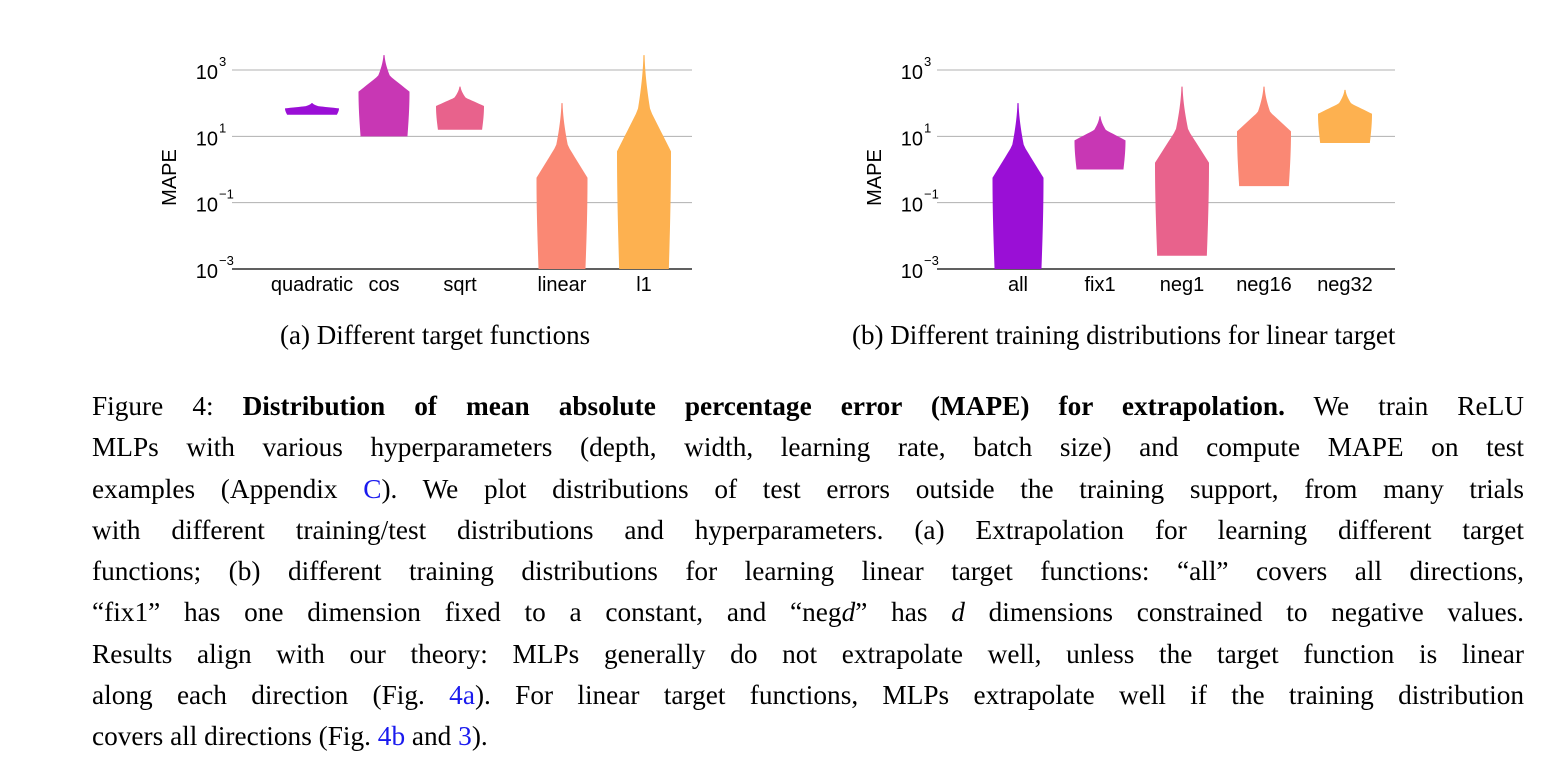 This screenshot has height=758, width=1551. Describe the element at coordinates (1264, 285) in the screenshot. I see `x-tick-label: neg16` at that location.